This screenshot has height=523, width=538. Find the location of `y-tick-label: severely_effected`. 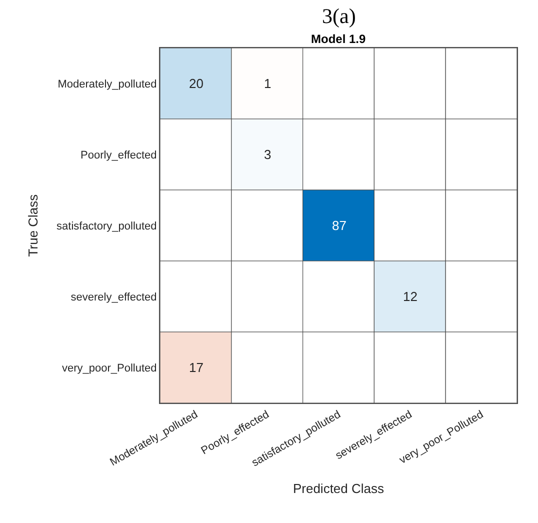

y-tick-label: severely_effected is located at coordinates (113, 297).